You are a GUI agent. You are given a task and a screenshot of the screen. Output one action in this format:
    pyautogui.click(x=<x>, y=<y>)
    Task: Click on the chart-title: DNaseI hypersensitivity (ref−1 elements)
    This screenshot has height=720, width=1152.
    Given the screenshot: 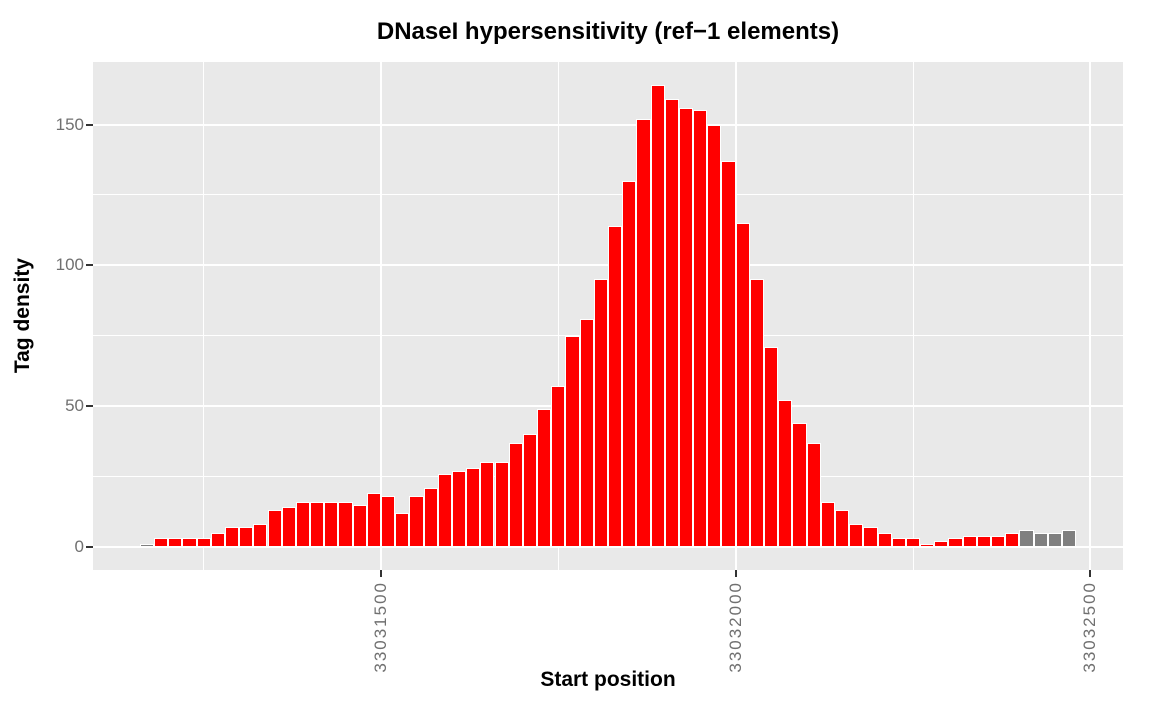 What is the action you would take?
    pyautogui.click(x=608, y=31)
    